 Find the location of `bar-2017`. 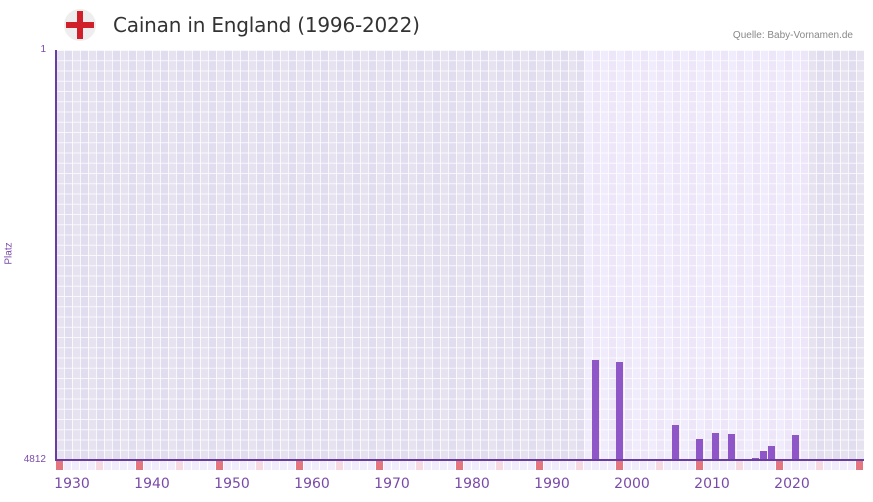

bar-2017 is located at coordinates (763, 455).